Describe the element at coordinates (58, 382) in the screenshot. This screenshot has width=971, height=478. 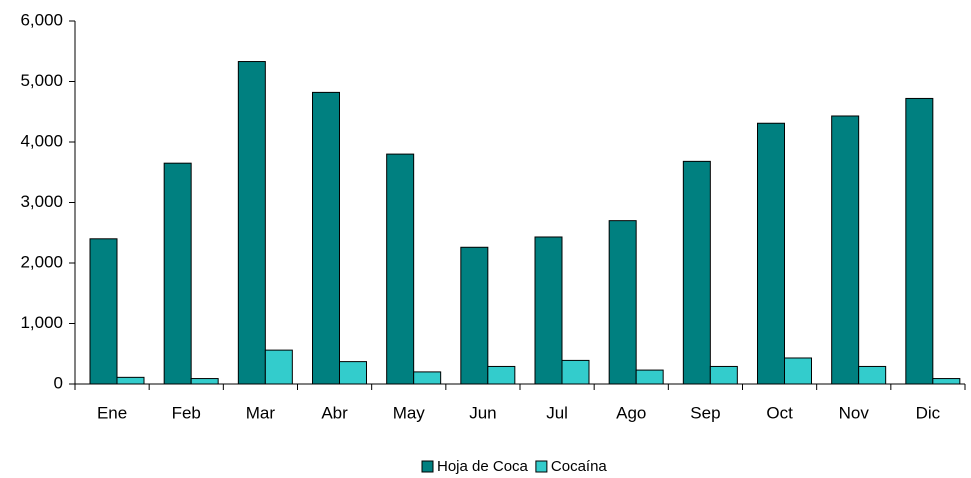
I see `y-tick-label: 0` at that location.